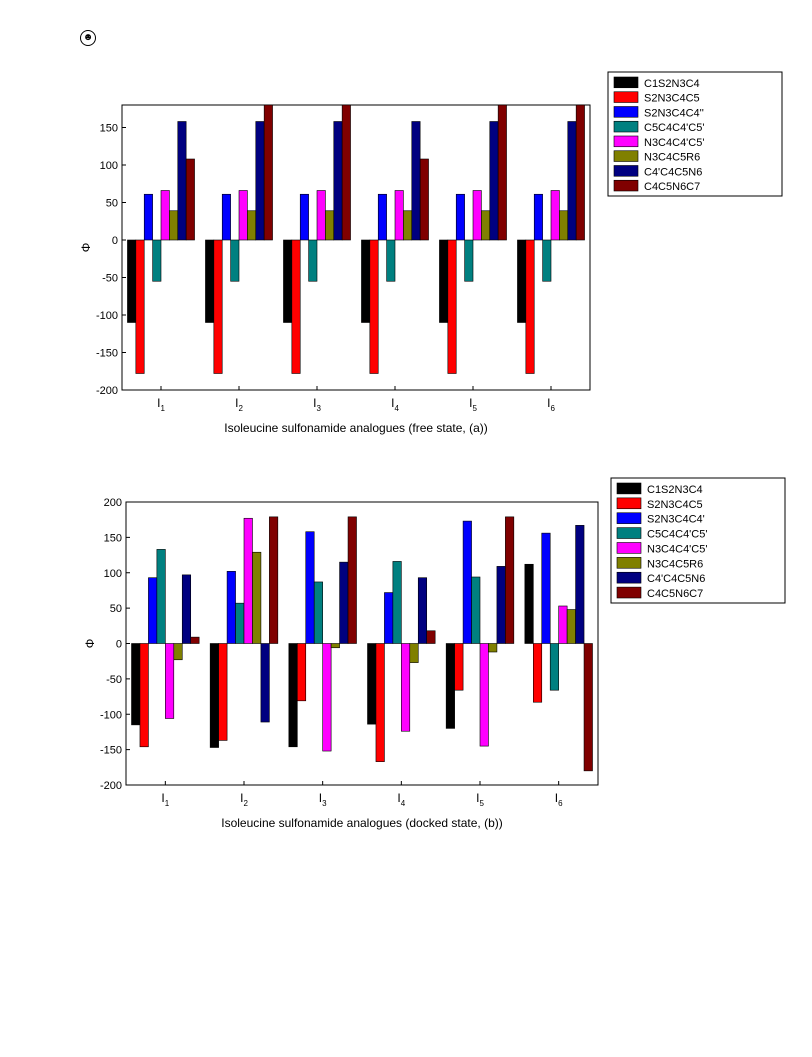 The image size is (812, 1057). I want to click on y-tick-label: 200, so click(113, 503).